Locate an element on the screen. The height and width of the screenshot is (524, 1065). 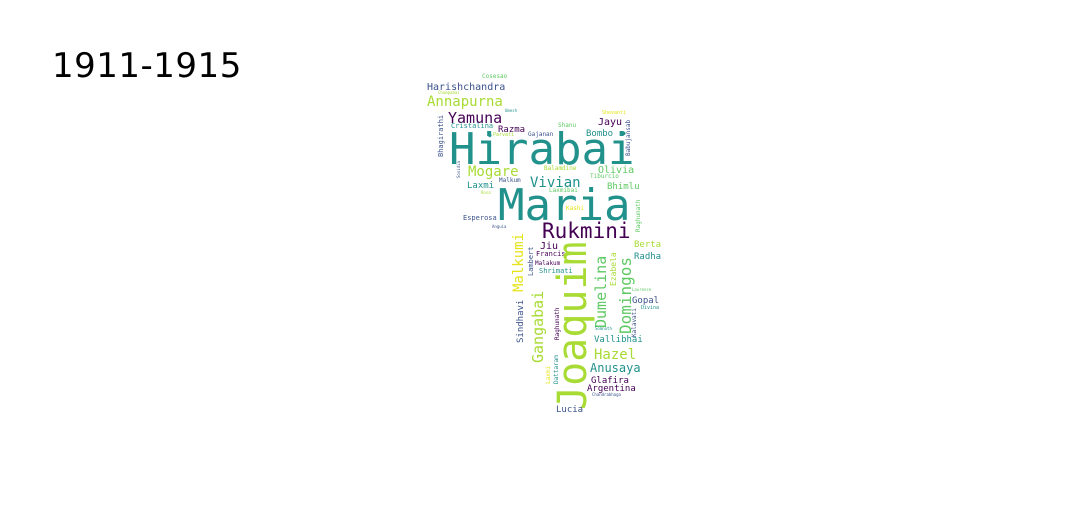
word-laurence: Laurence is located at coordinates (642, 289).